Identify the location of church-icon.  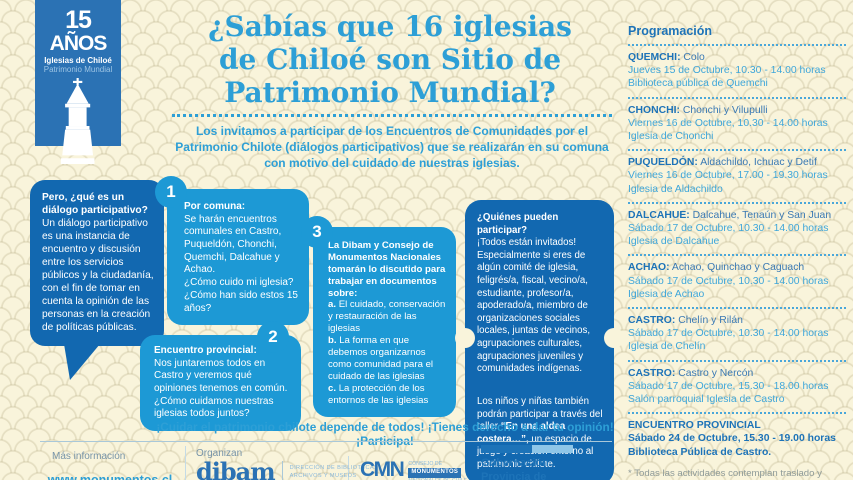
(77, 121).